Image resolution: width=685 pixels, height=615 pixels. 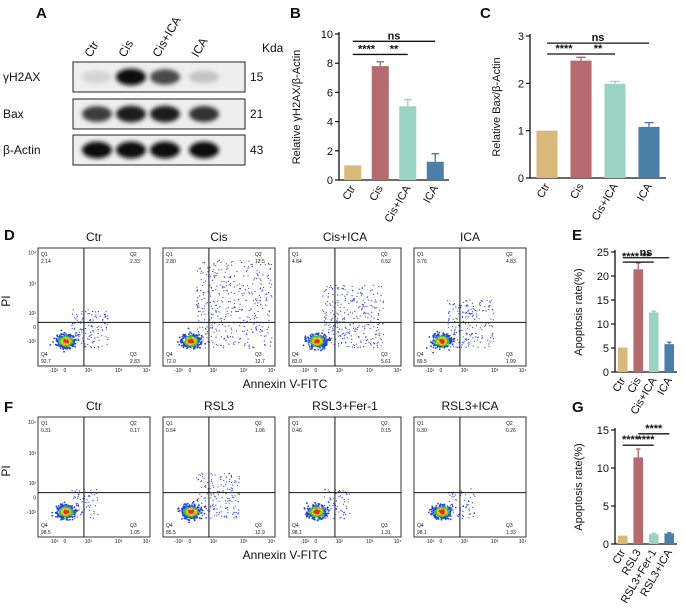 What do you see at coordinates (330, 123) in the screenshot?
I see `y-tick-label: 4` at bounding box center [330, 123].